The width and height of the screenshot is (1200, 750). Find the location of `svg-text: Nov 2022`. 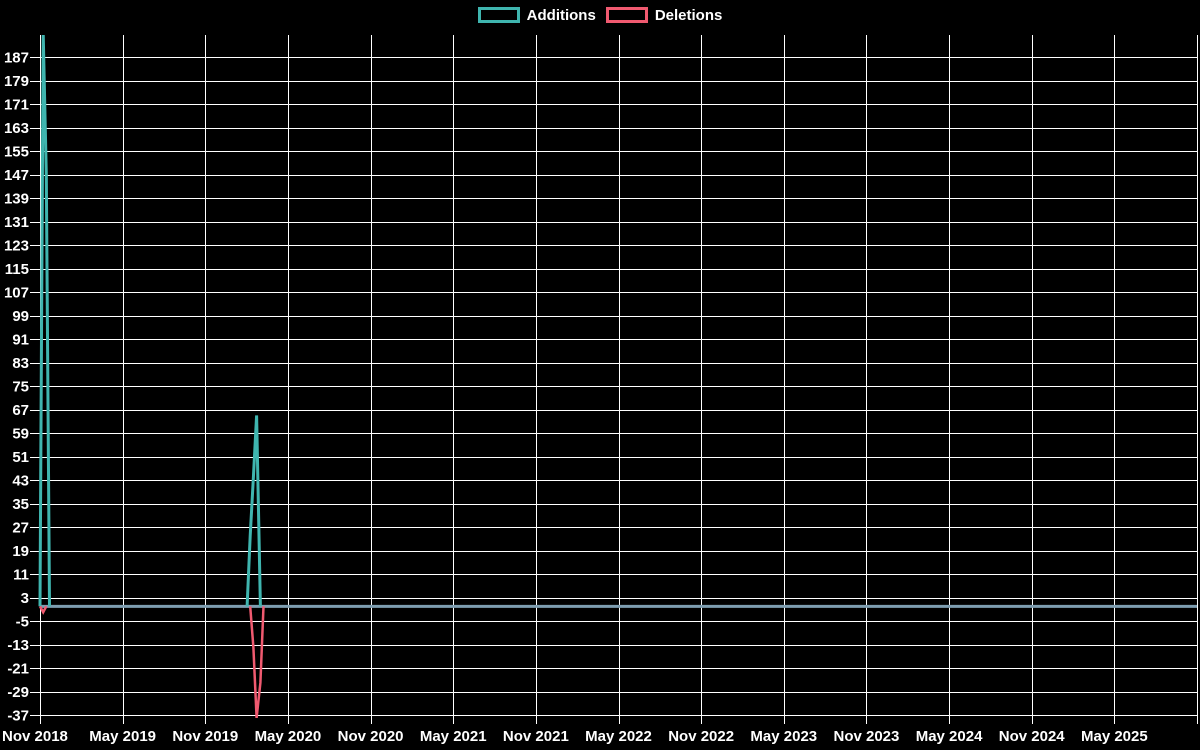

svg-text: Nov 2022 is located at coordinates (701, 736).